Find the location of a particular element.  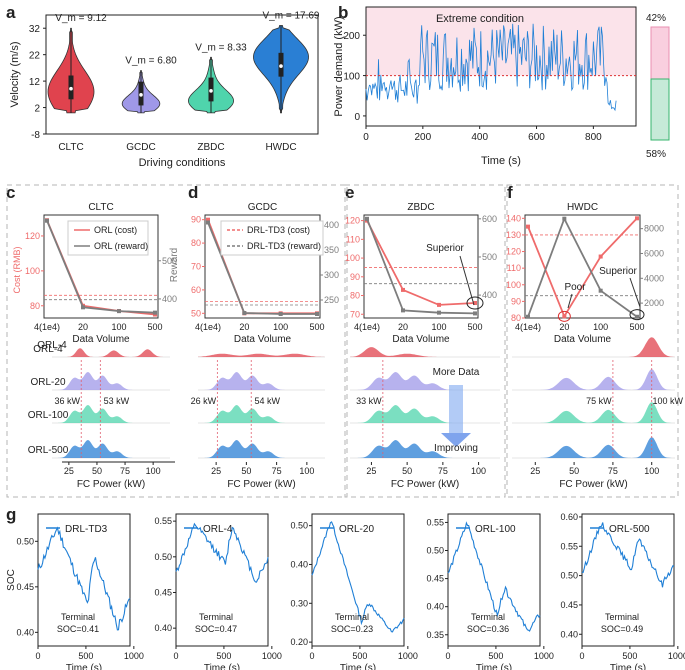

share-label: 42% is located at coordinates (656, 18).